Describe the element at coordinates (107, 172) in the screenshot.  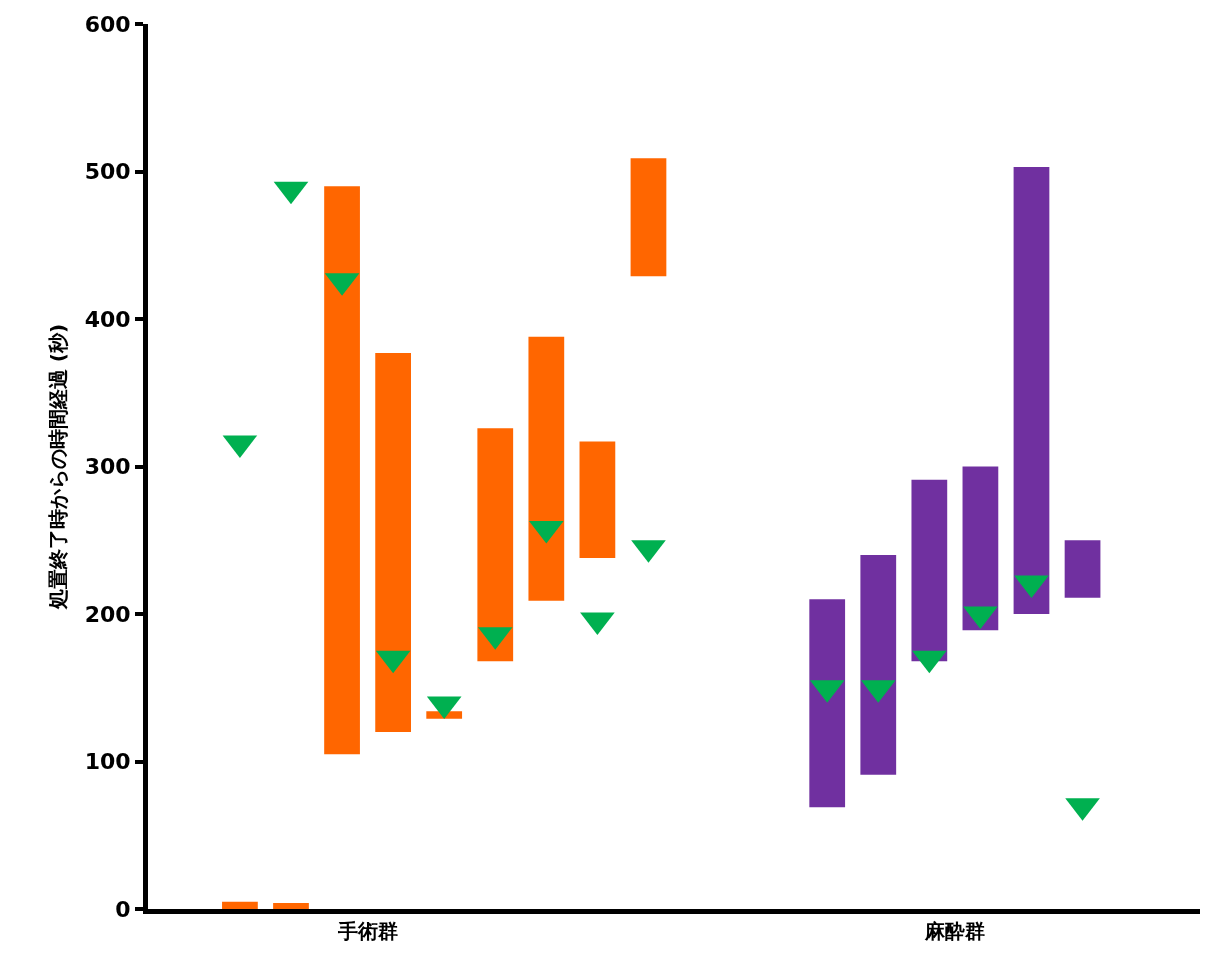
I see `y-tick-label: 500` at that location.